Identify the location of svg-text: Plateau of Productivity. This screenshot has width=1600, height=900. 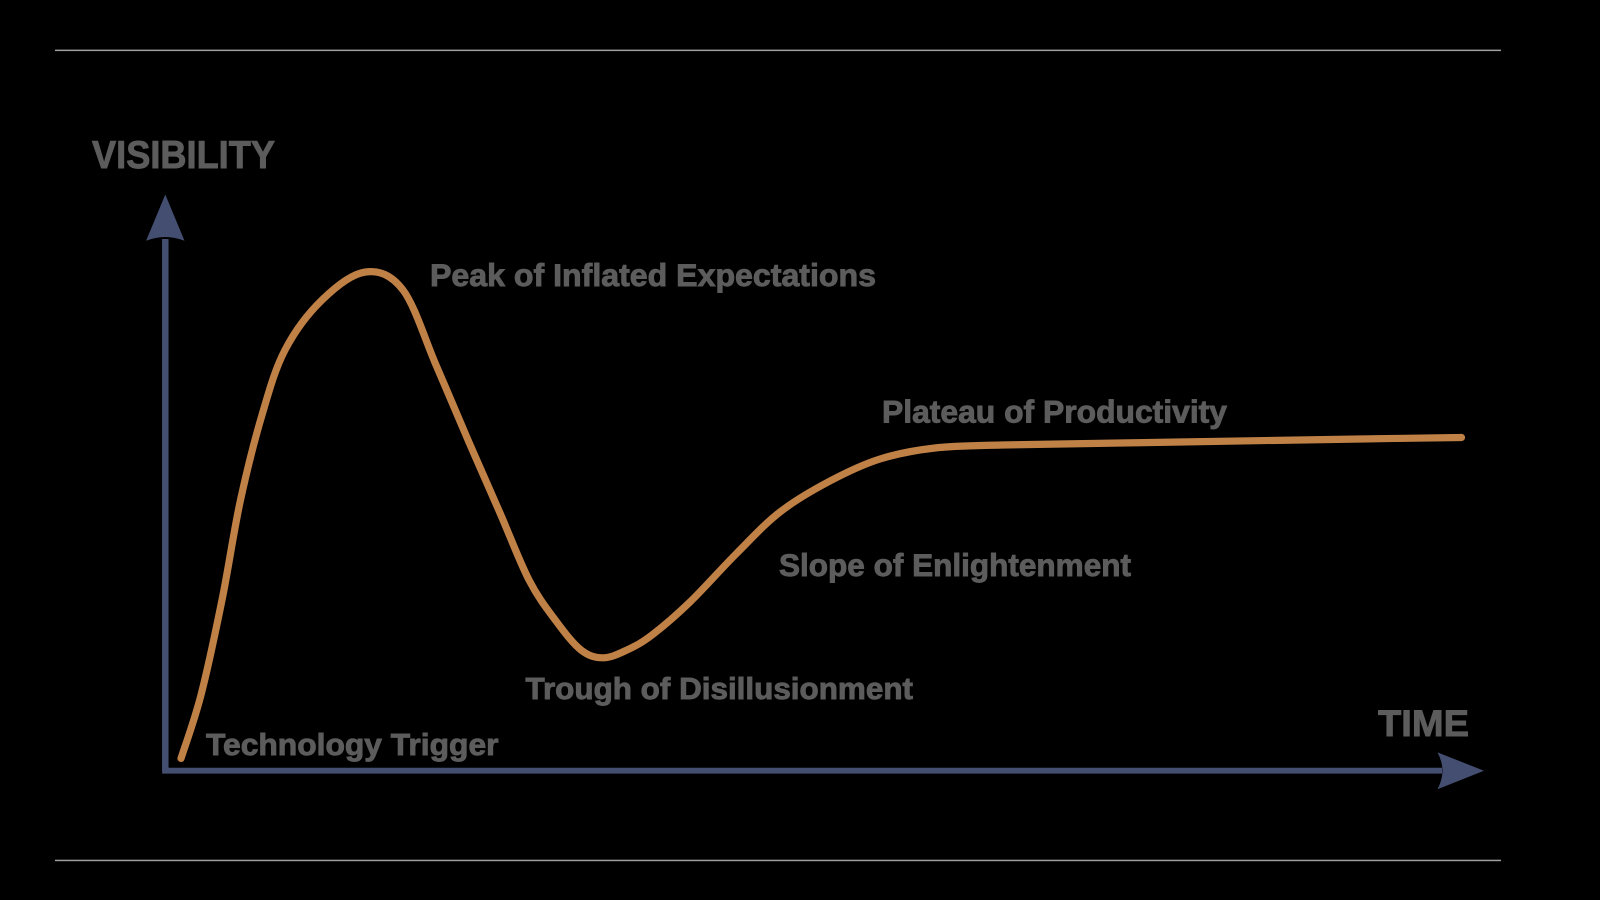
(1054, 412).